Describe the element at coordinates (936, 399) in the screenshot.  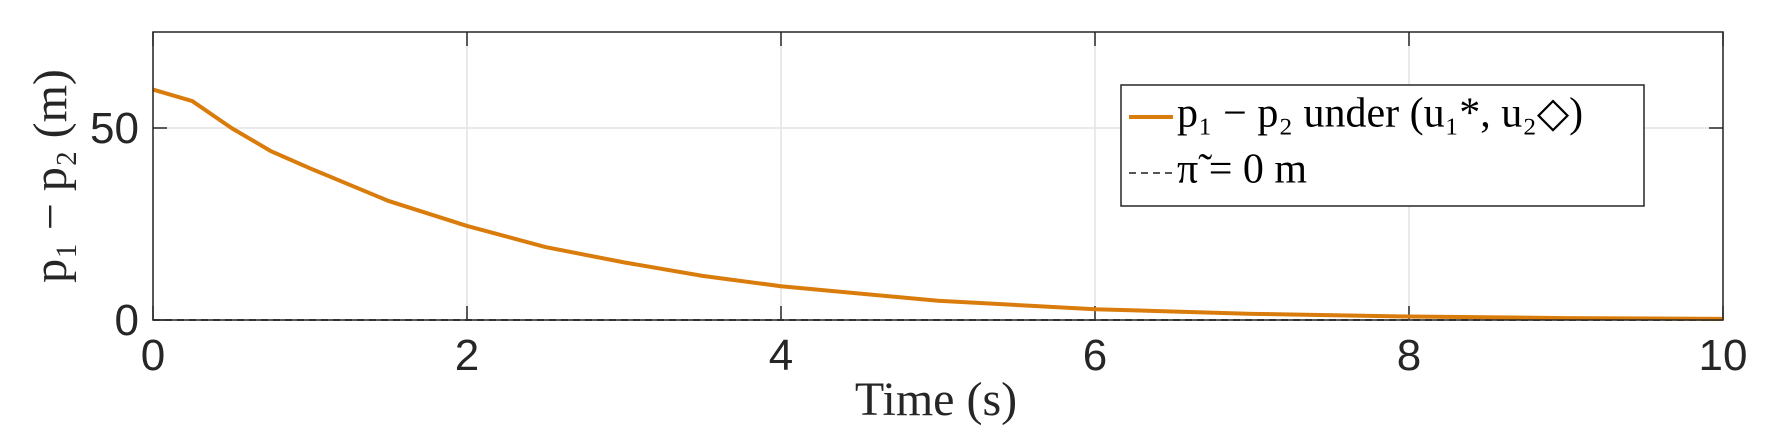
I see `x-axis-label: Time (s)` at that location.